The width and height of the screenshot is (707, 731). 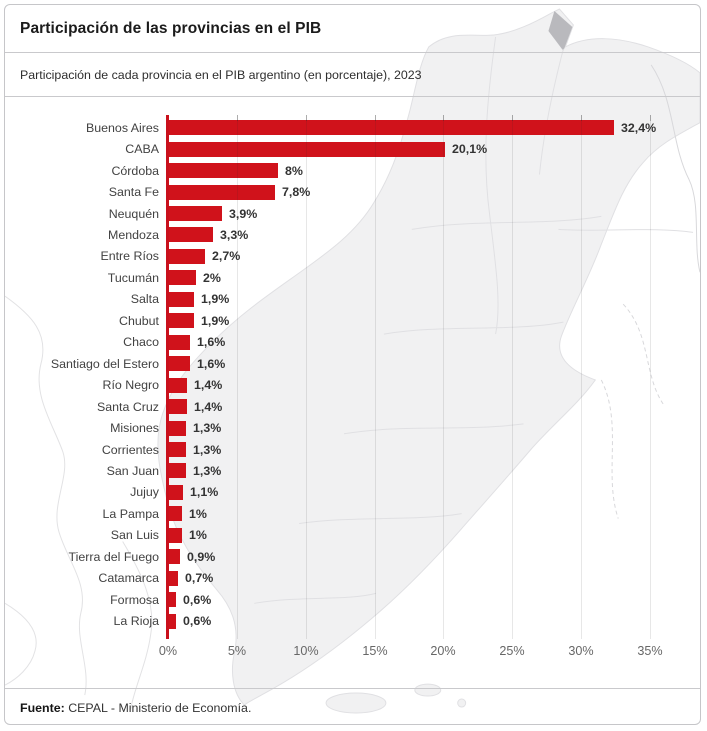 I want to click on category-label: Salta, so click(x=144, y=299).